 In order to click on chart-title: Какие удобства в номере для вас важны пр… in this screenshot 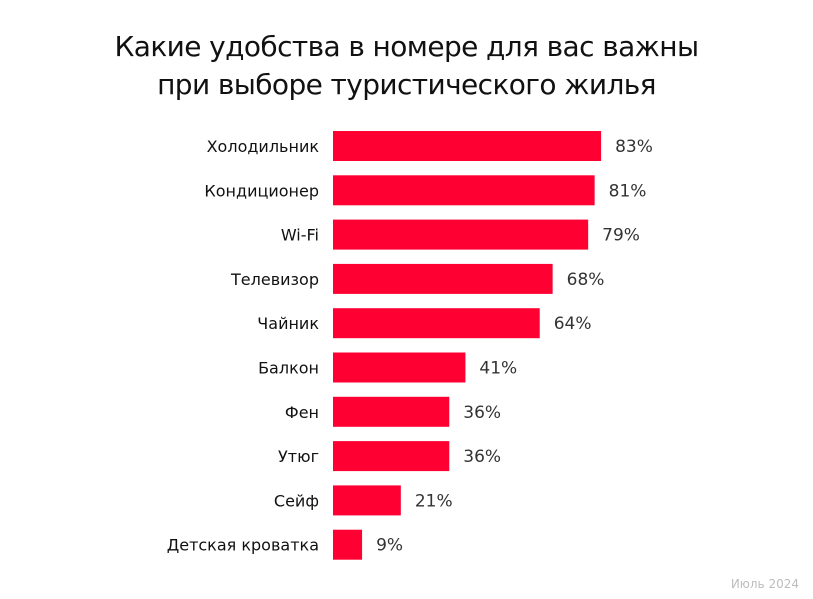, I will do `click(406, 66)`.